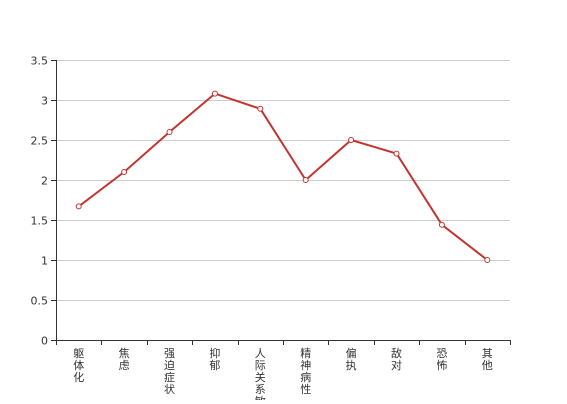 Image resolution: width=567 pixels, height=404 pixels. Describe the element at coordinates (441, 359) in the screenshot. I see `x-tick-label: 恐怖` at that location.